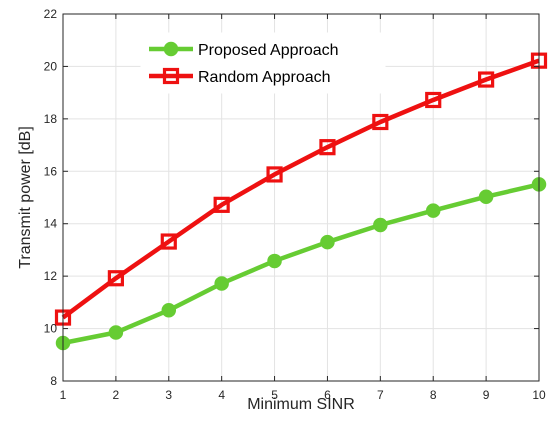  I want to click on x-tick-label: 9, so click(486, 395).